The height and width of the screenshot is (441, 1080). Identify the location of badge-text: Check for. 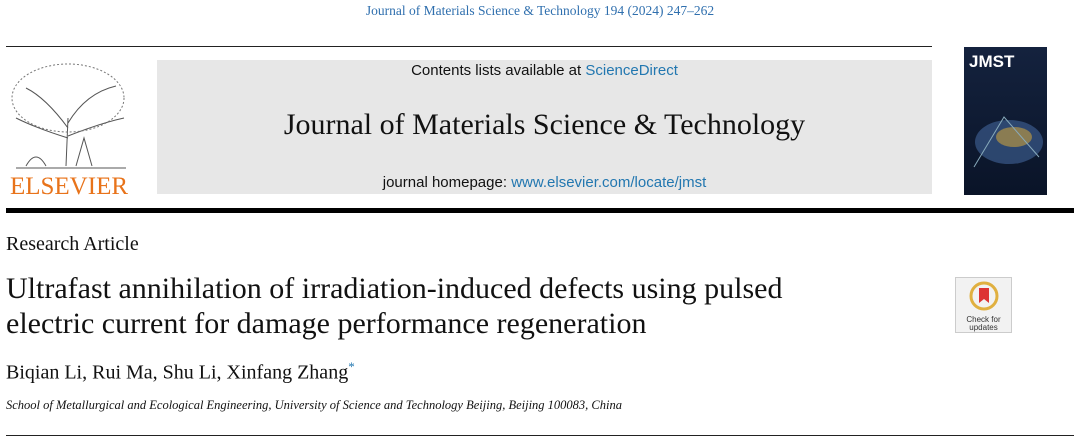
(983, 319).